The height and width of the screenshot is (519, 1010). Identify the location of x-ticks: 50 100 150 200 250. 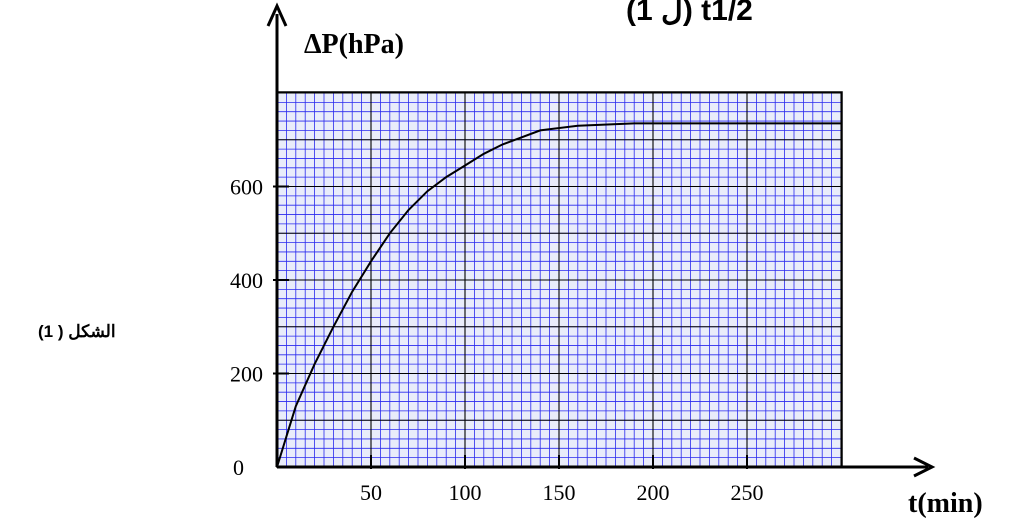
(562, 480).